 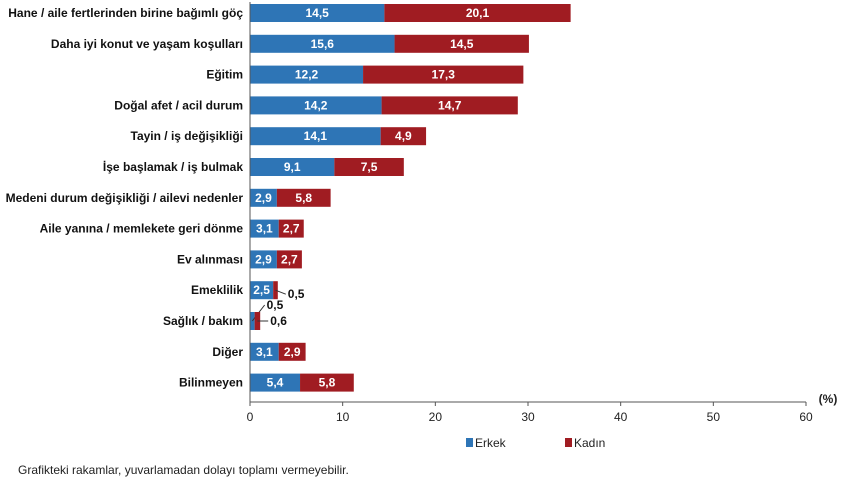 What do you see at coordinates (469, 442) in the screenshot?
I see `legend-swatch-erkek` at bounding box center [469, 442].